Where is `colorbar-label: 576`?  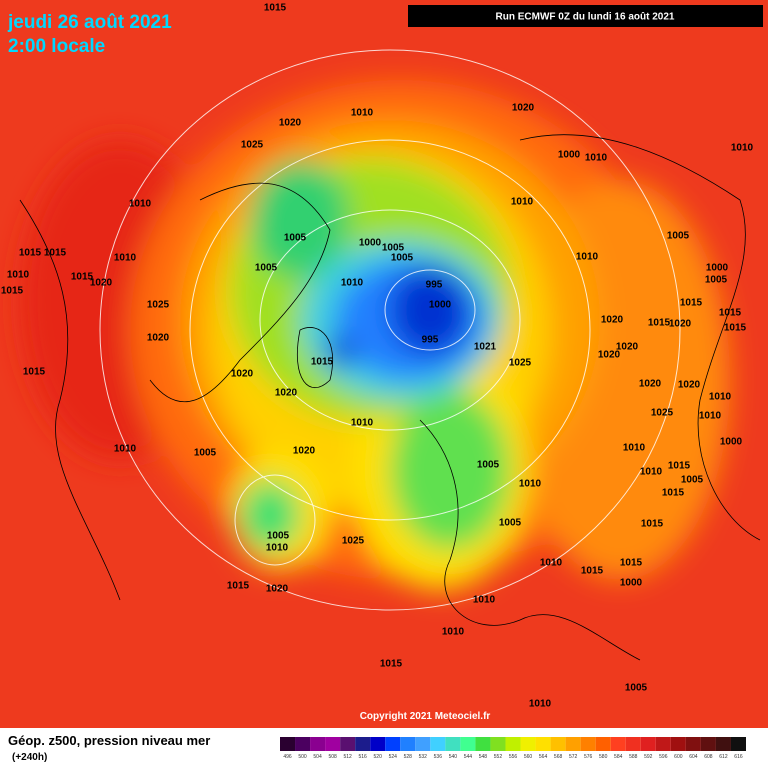
colorbar-label: 576 is located at coordinates (588, 757).